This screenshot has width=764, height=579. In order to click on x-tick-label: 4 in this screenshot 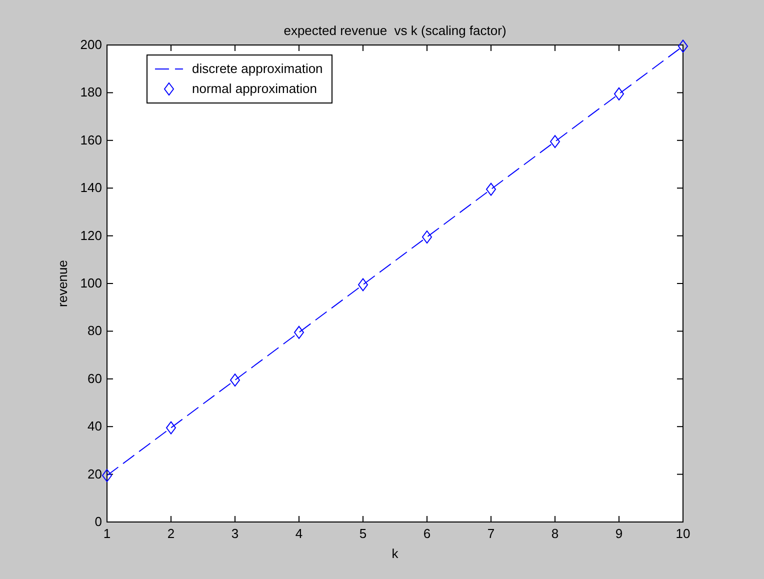, I will do `click(299, 533)`.